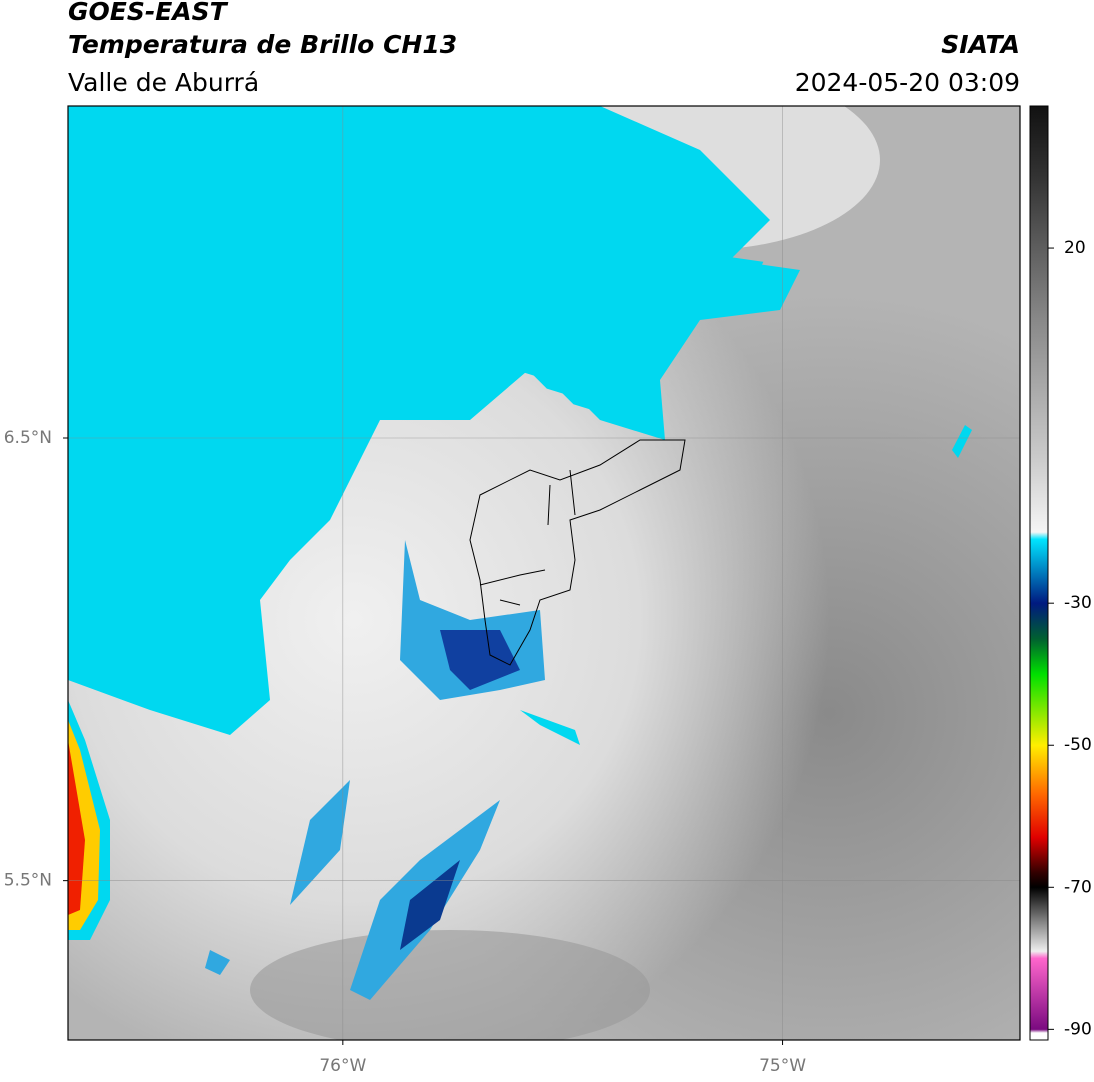 Image resolution: width=1094 pixels, height=1082 pixels. Describe the element at coordinates (782, 1066) in the screenshot. I see `x-tick-label: 75°W` at that location.